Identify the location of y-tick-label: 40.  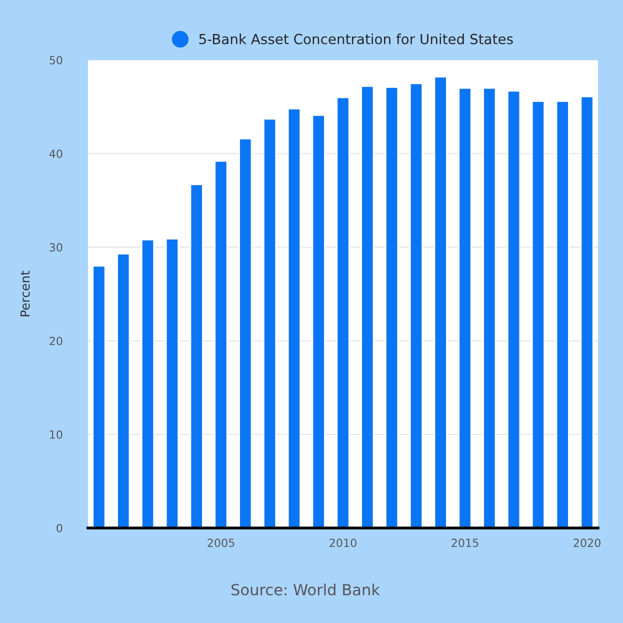
(55, 154).